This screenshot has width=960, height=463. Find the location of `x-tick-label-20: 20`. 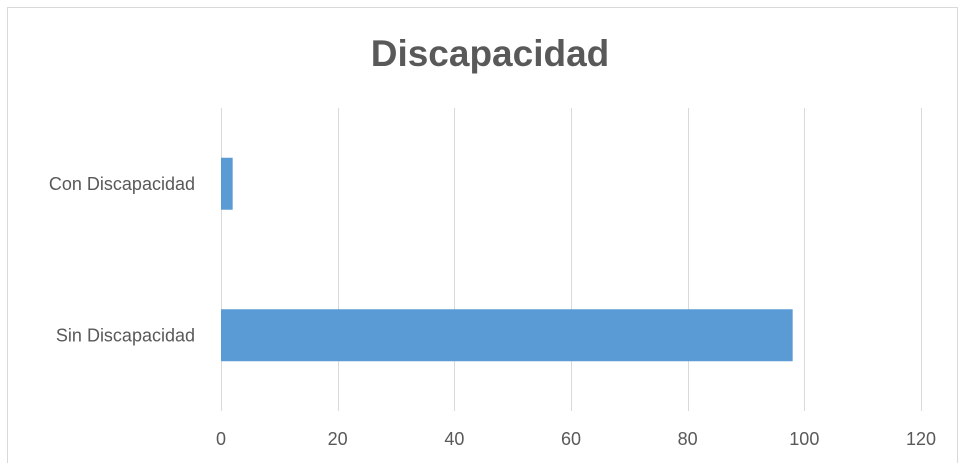

x-tick-label-20: 20 is located at coordinates (338, 439).